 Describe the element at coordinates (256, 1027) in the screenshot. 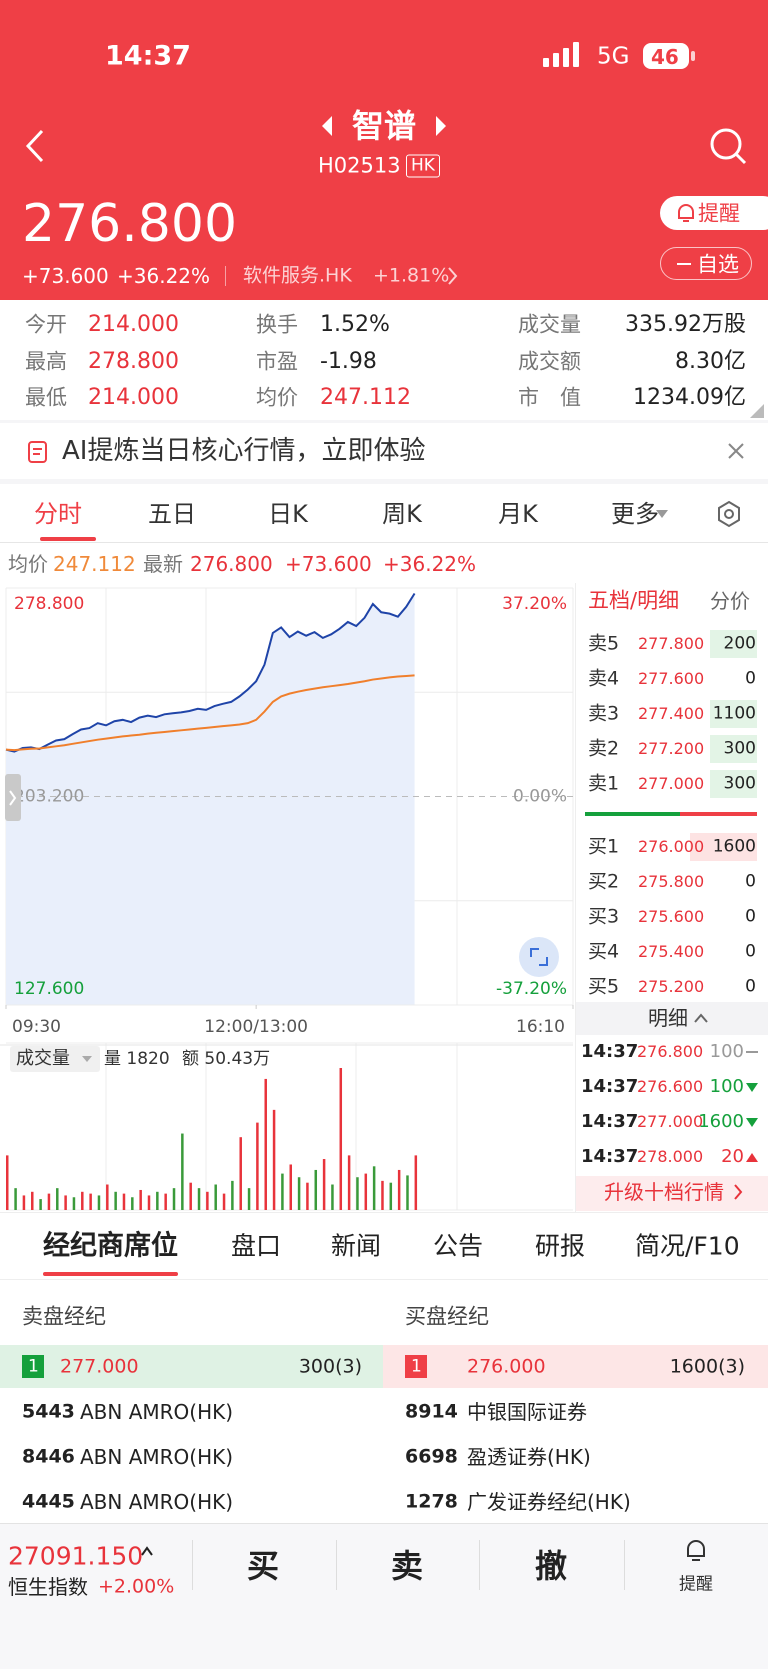

I see `x-tick-label: 12:00/13:00` at that location.